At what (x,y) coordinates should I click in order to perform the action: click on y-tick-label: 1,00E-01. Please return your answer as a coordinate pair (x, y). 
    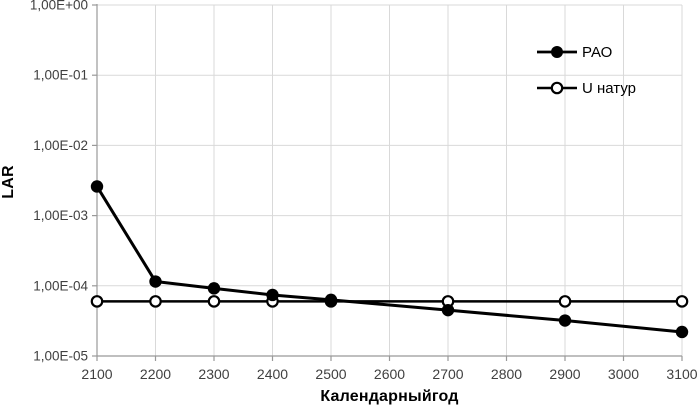
    Looking at the image, I should click on (60, 75).